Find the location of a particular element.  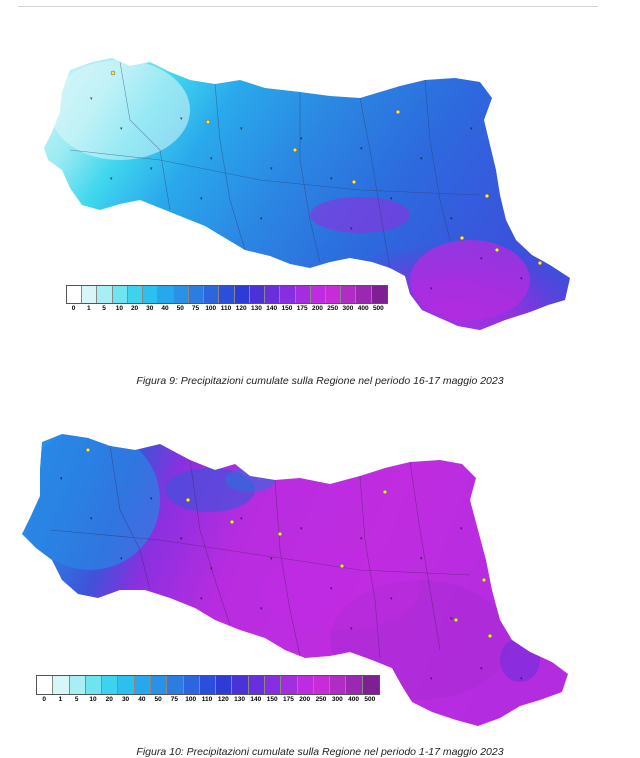

legend-tick-label: 110 is located at coordinates (207, 699).